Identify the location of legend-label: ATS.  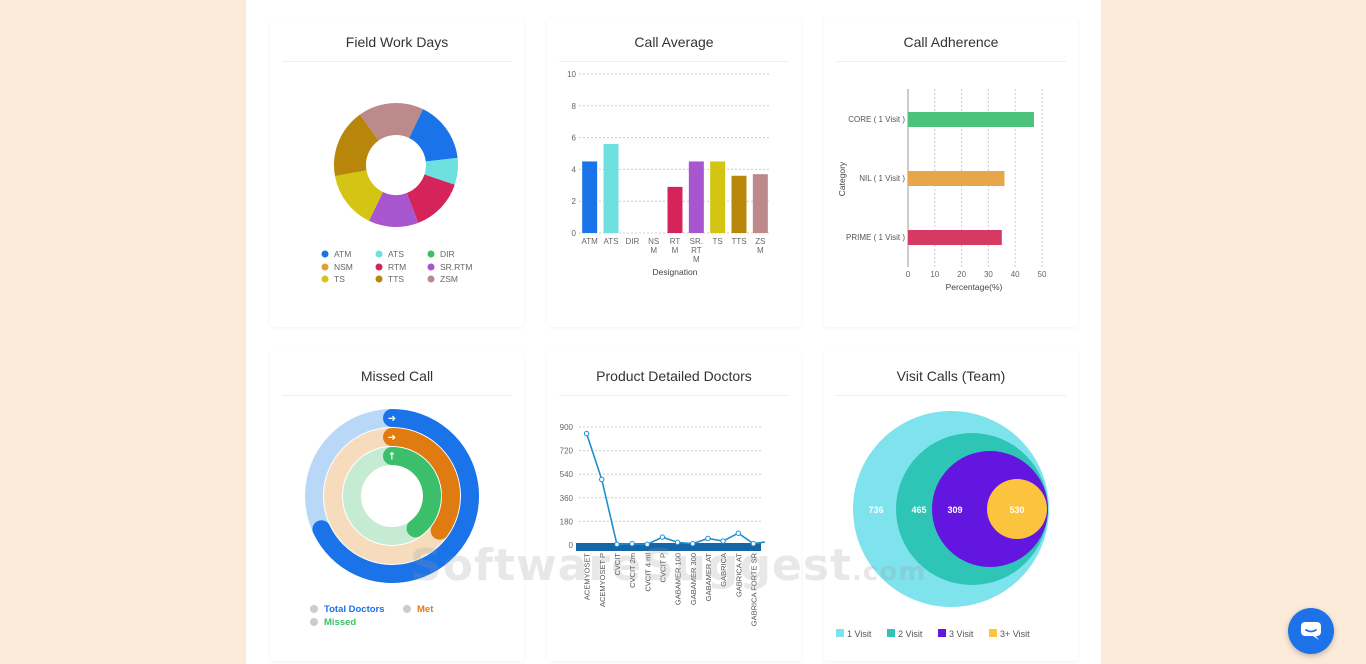
(396, 254).